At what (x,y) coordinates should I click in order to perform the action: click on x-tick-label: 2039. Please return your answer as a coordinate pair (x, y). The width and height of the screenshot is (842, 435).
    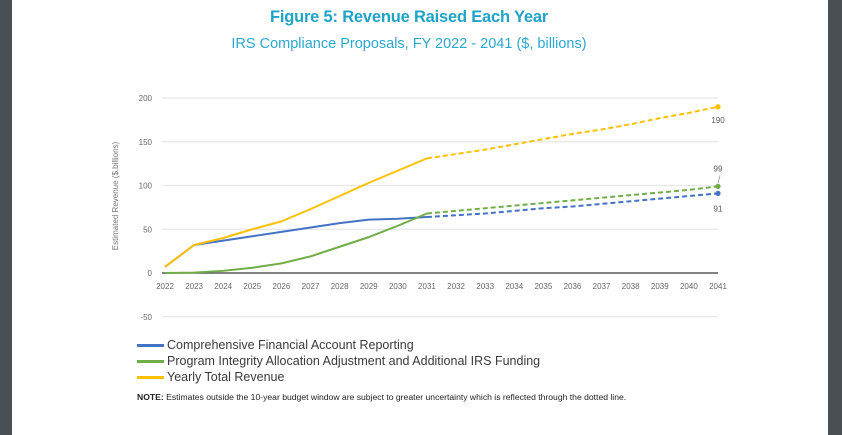
    Looking at the image, I should click on (660, 286).